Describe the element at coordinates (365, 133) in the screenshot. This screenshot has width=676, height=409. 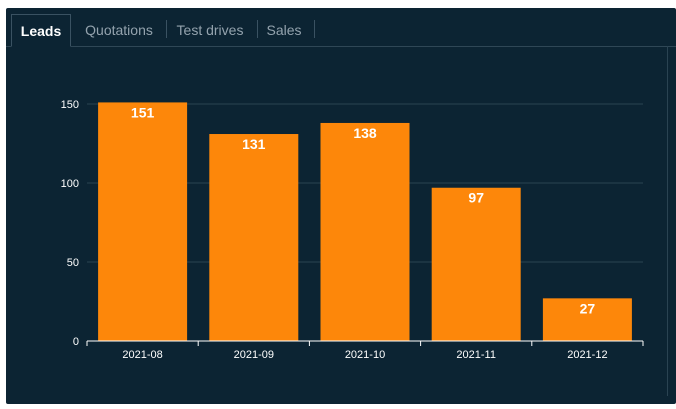
I see `data-label: 138` at that location.